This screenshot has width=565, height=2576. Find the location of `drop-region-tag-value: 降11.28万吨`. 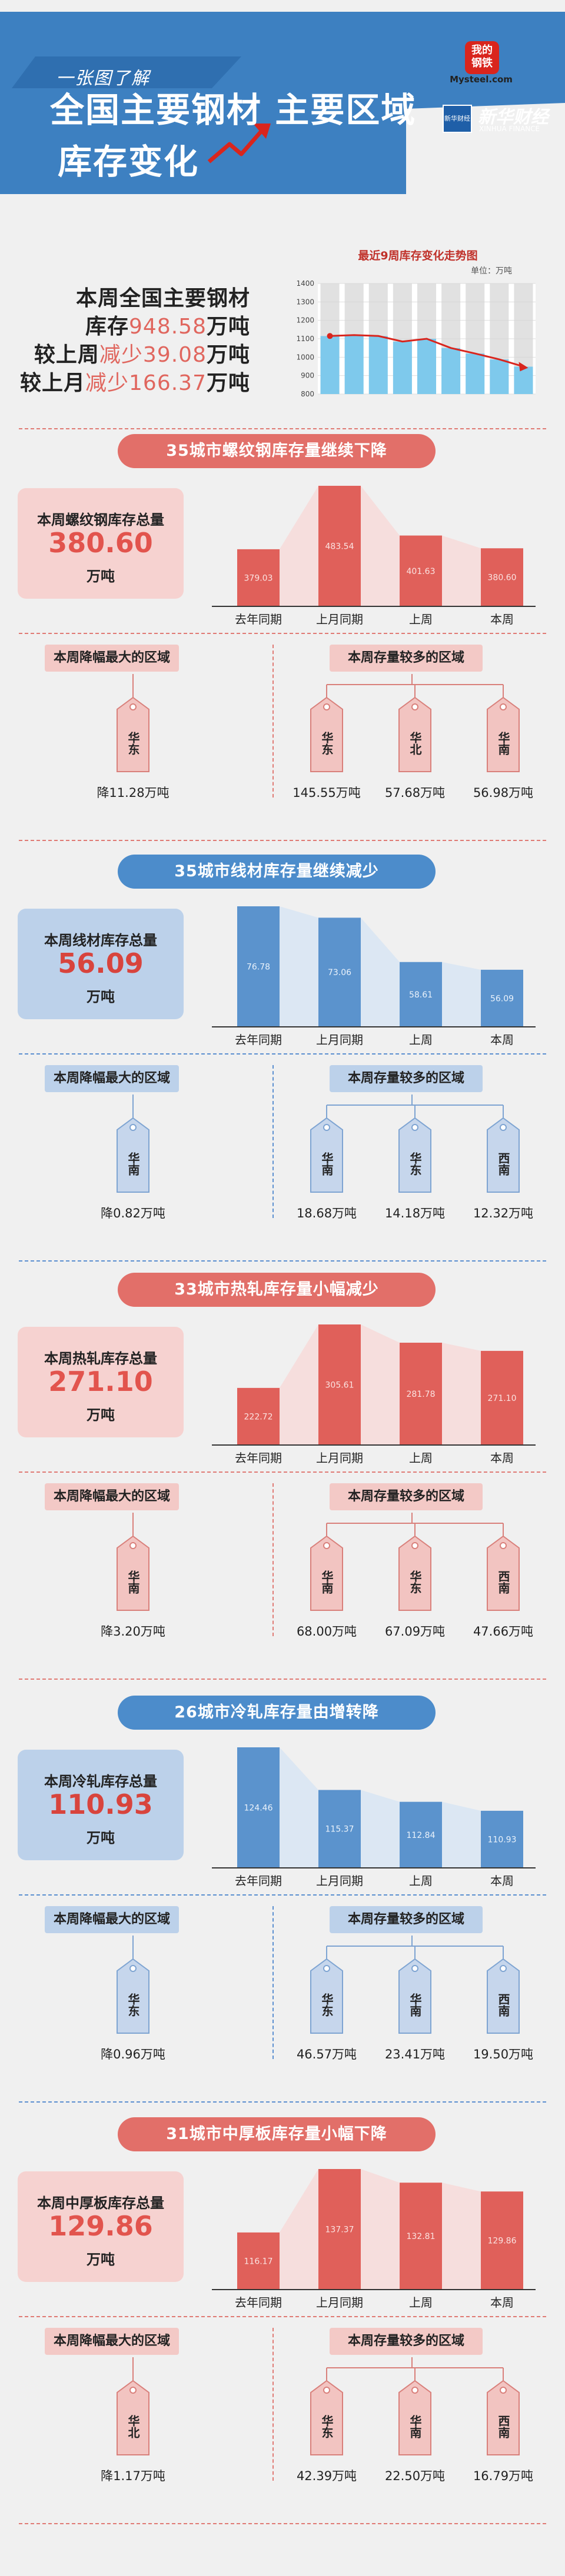

drop-region-tag-value: 降11.28万吨 is located at coordinates (133, 793).